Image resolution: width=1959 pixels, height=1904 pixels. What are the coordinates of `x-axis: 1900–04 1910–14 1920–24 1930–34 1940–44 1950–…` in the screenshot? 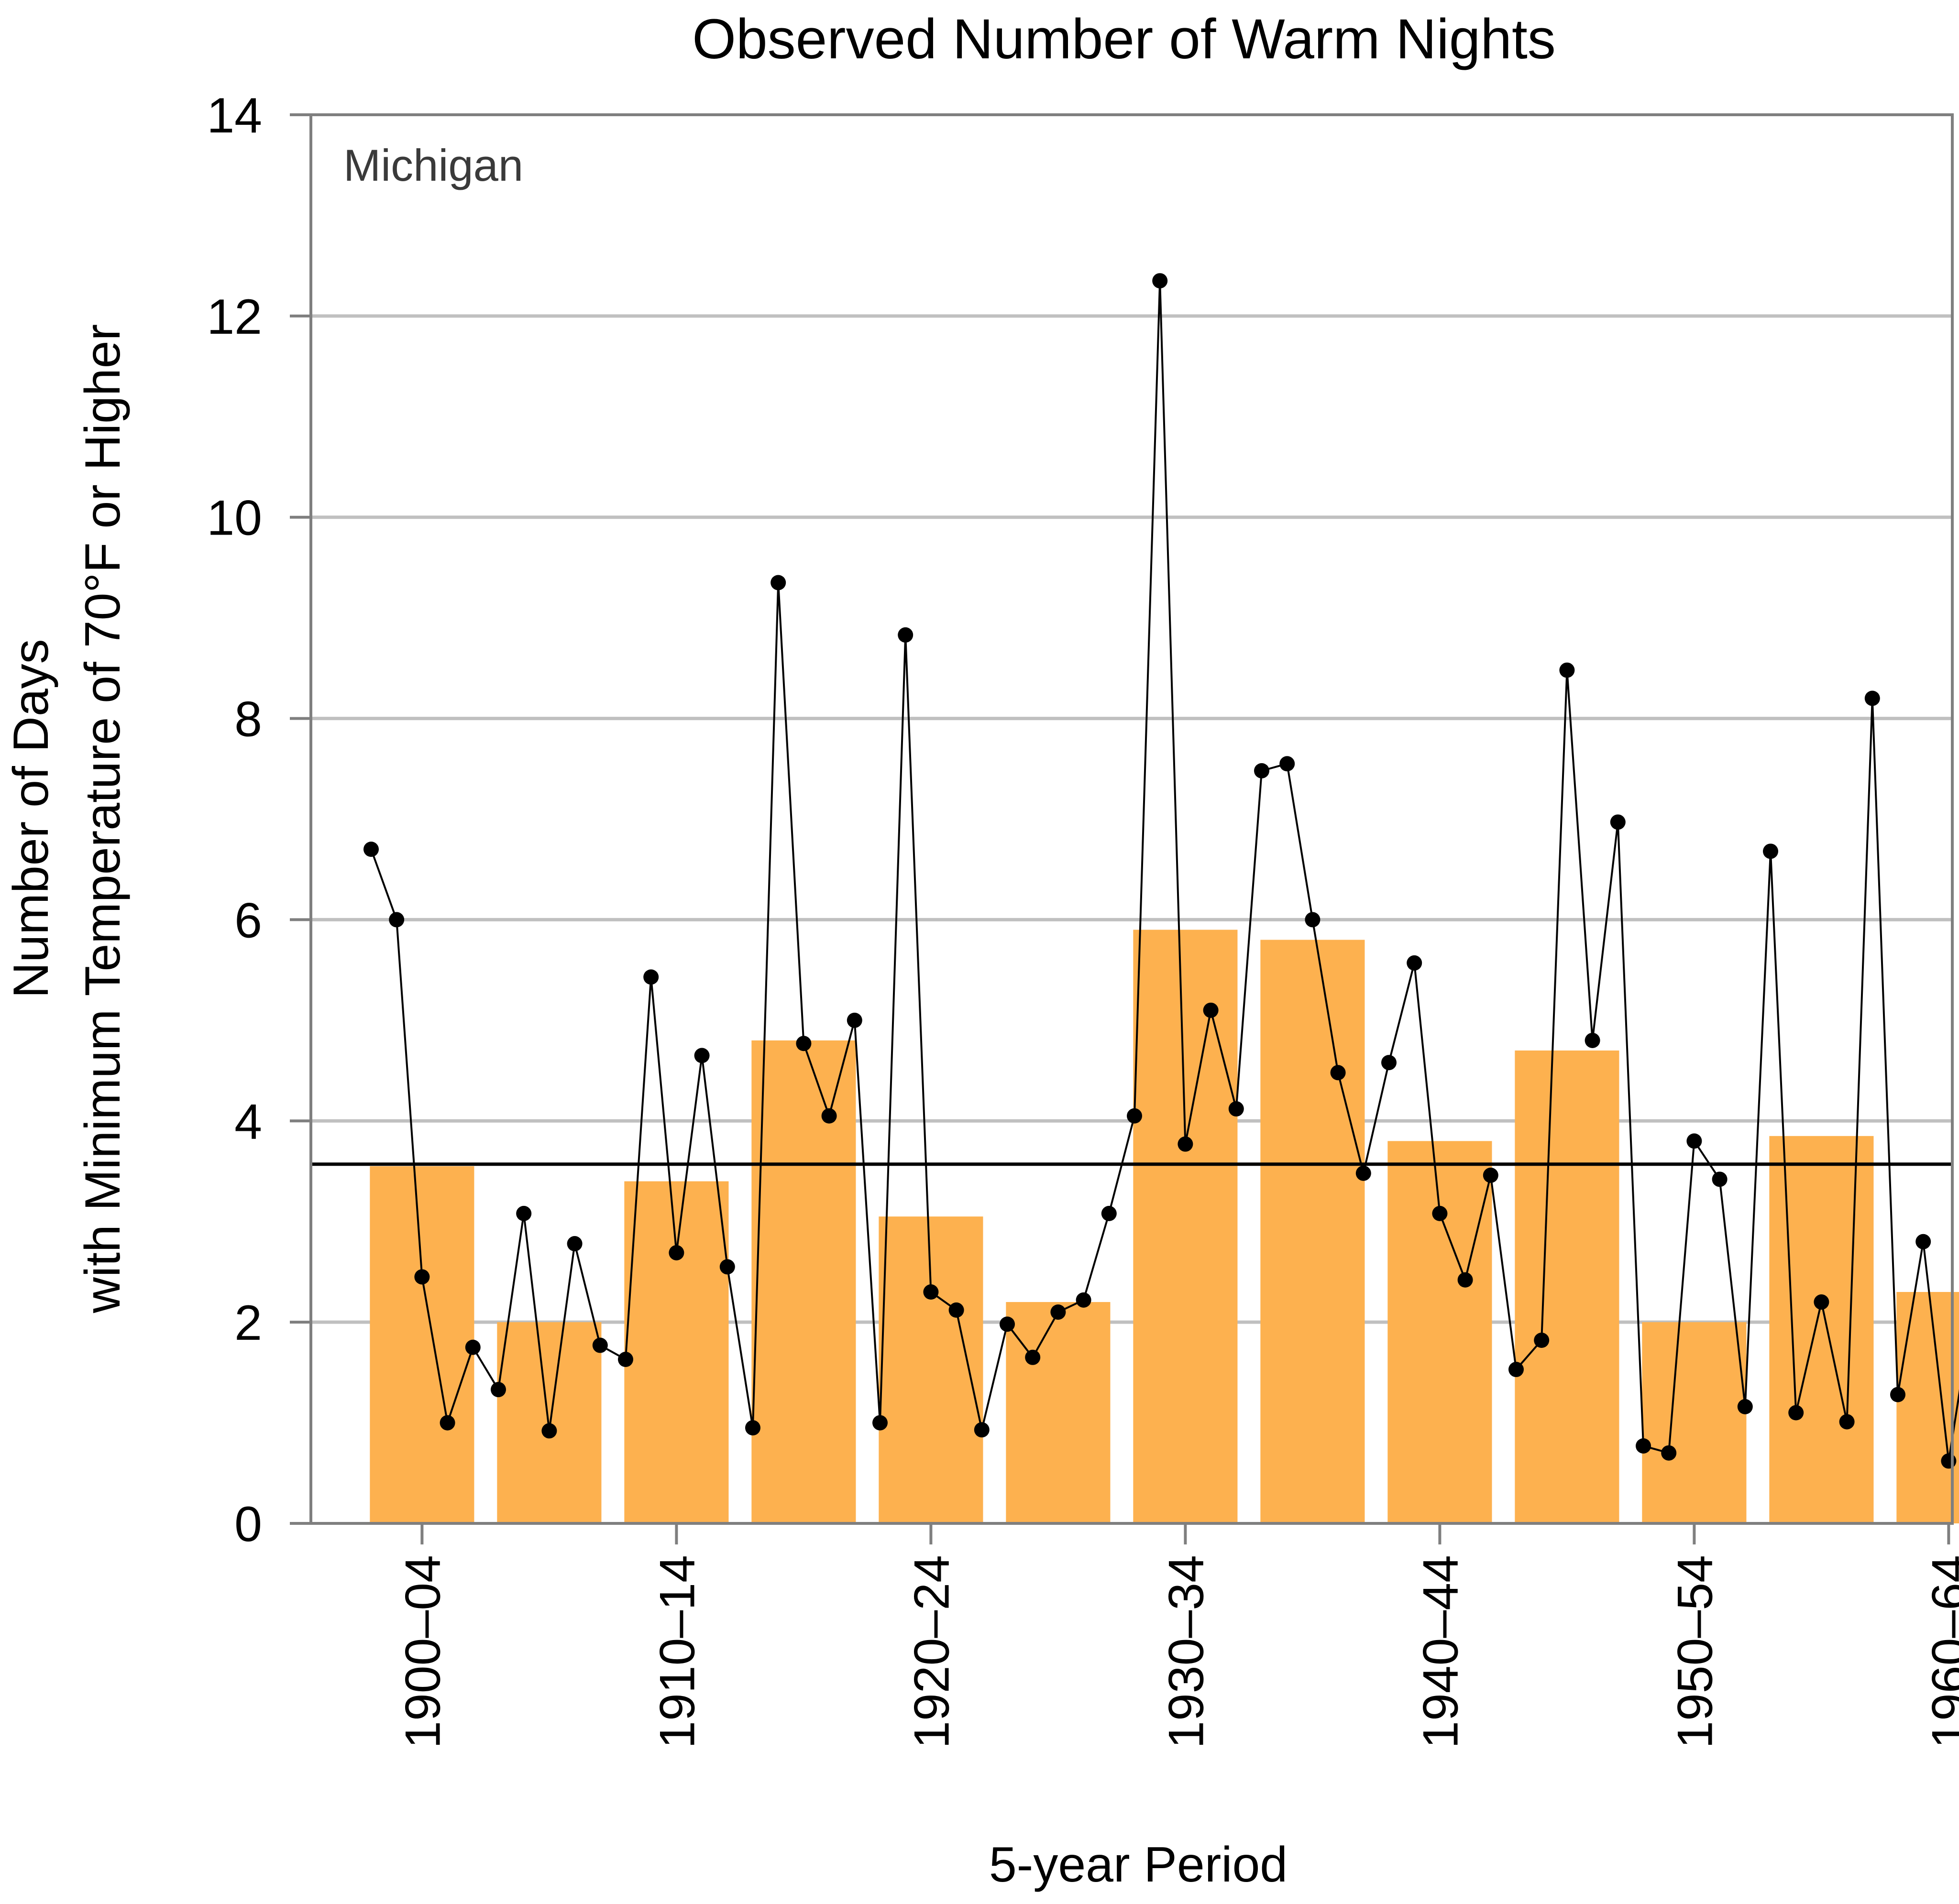 It's located at (1177, 1636).